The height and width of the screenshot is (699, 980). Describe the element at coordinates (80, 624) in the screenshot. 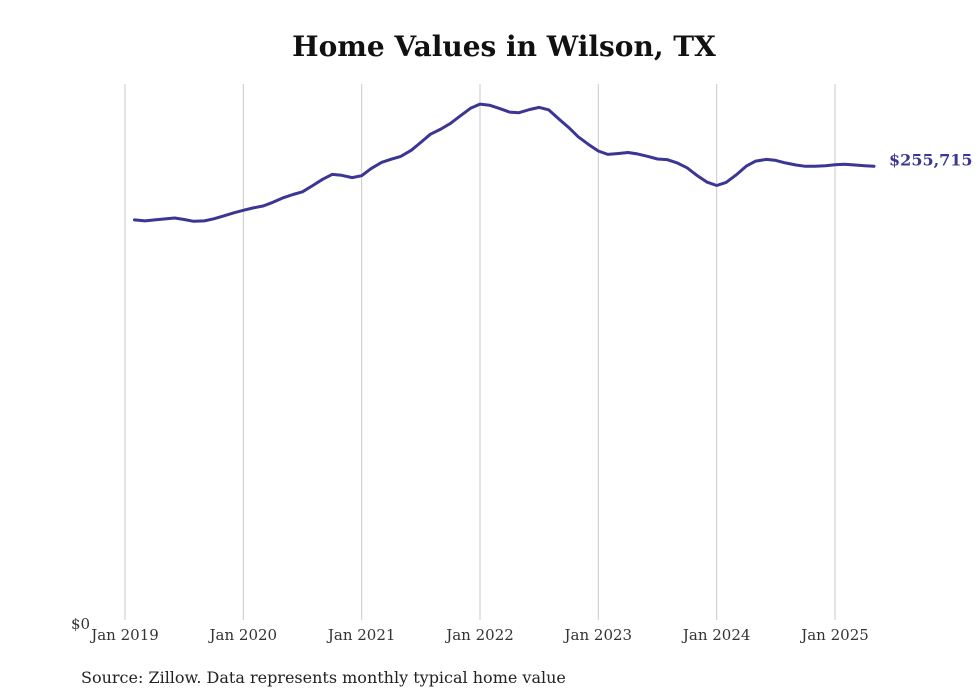

I see `y-tick-label: $0` at that location.